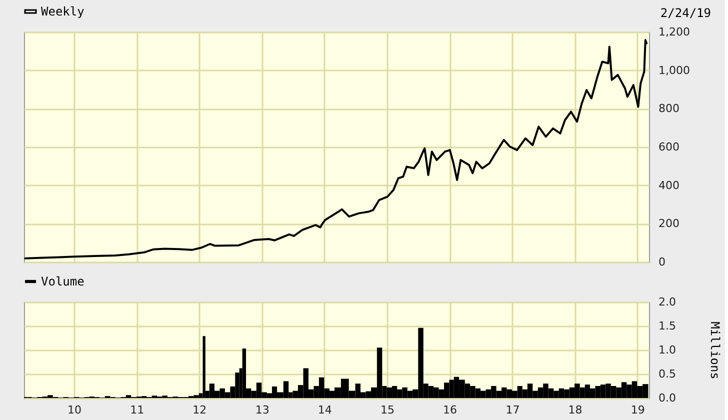 Image resolution: width=728 pixels, height=420 pixels. Describe the element at coordinates (62, 11) in the screenshot. I see `legend-label: Weekly` at that location.